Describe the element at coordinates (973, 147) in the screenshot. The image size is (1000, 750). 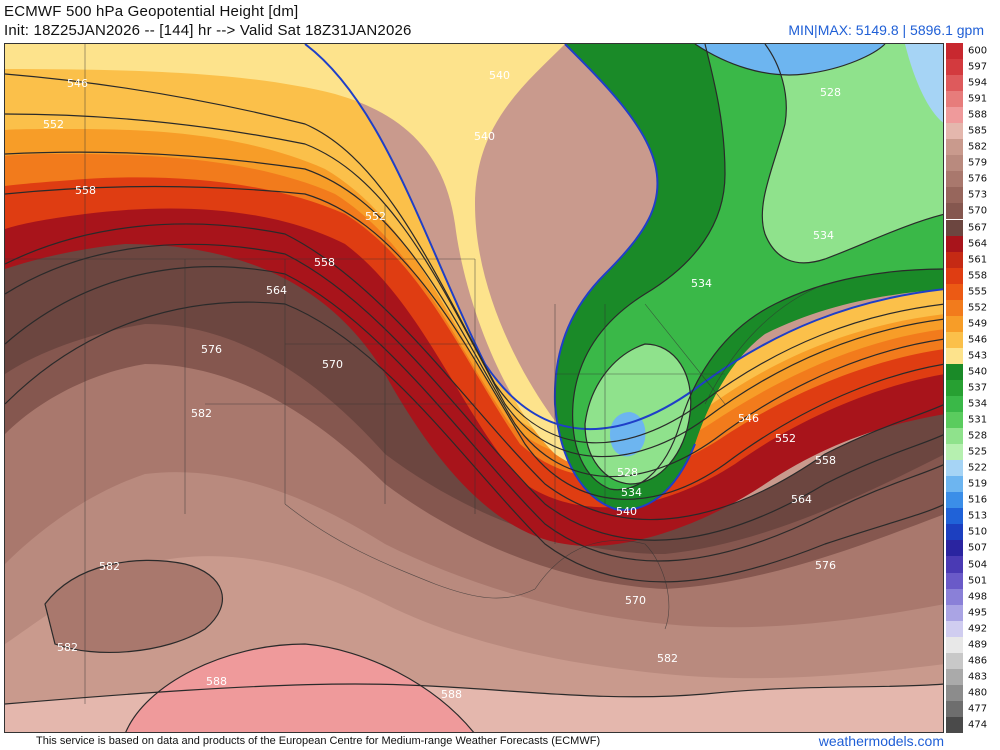
I see `legend-entry: 582` at that location.